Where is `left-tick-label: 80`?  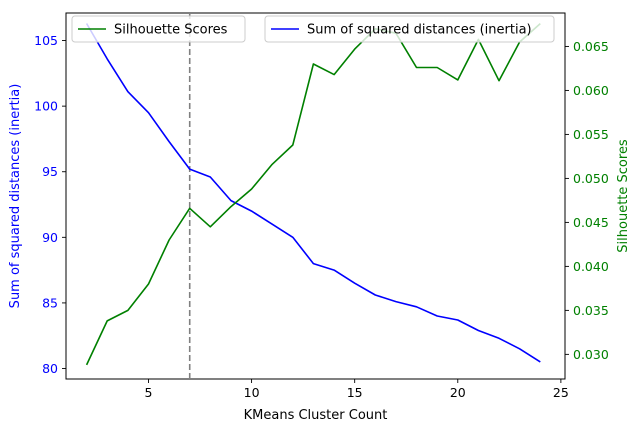 left-tick-label: 80 is located at coordinates (50, 368).